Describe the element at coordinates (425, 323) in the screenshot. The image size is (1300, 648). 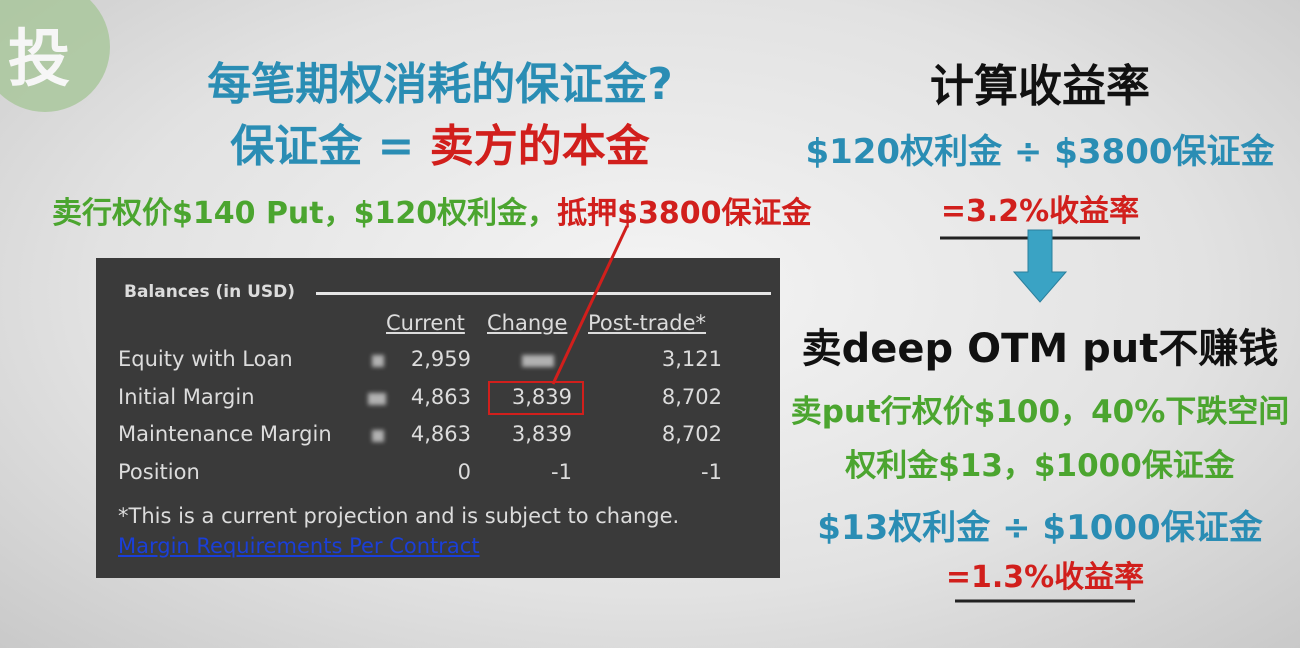
I see `column-header: Current` at that location.